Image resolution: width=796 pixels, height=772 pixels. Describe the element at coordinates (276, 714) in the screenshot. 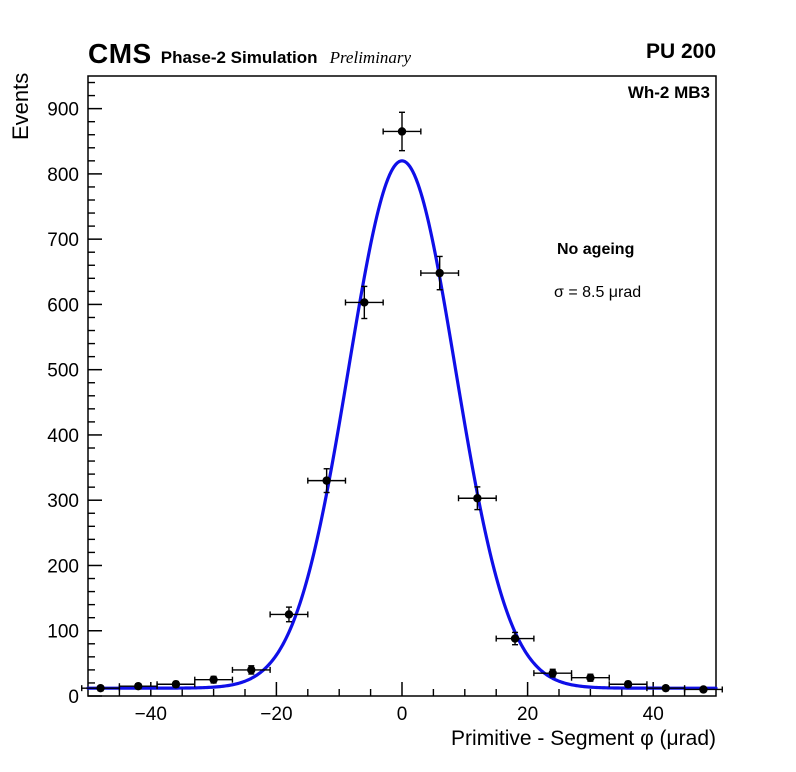

I see `x-tick-label: −20` at that location.